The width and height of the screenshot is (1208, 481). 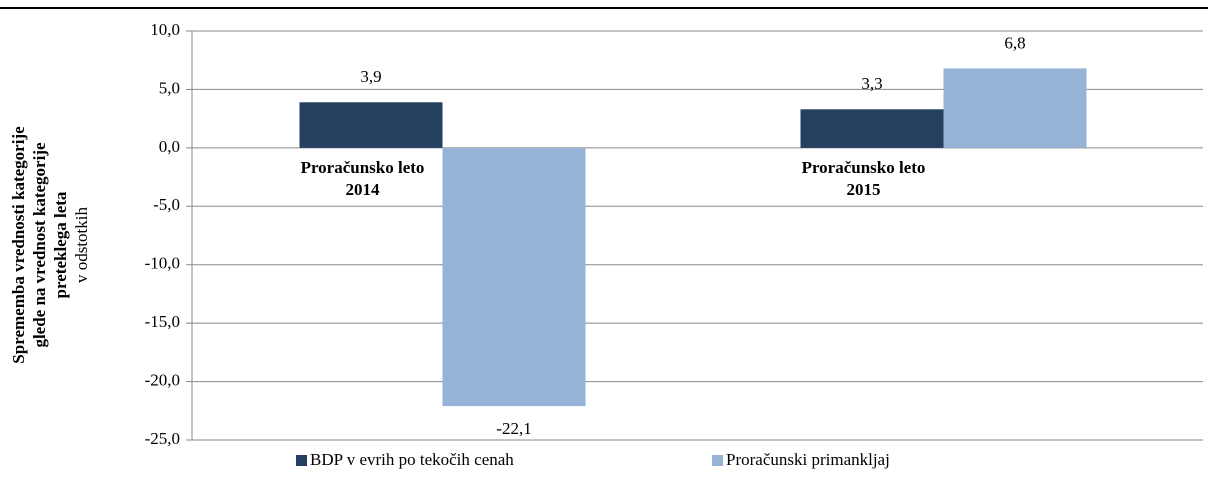 What do you see at coordinates (162, 321) in the screenshot?
I see `y-tick-label: -15,0` at bounding box center [162, 321].